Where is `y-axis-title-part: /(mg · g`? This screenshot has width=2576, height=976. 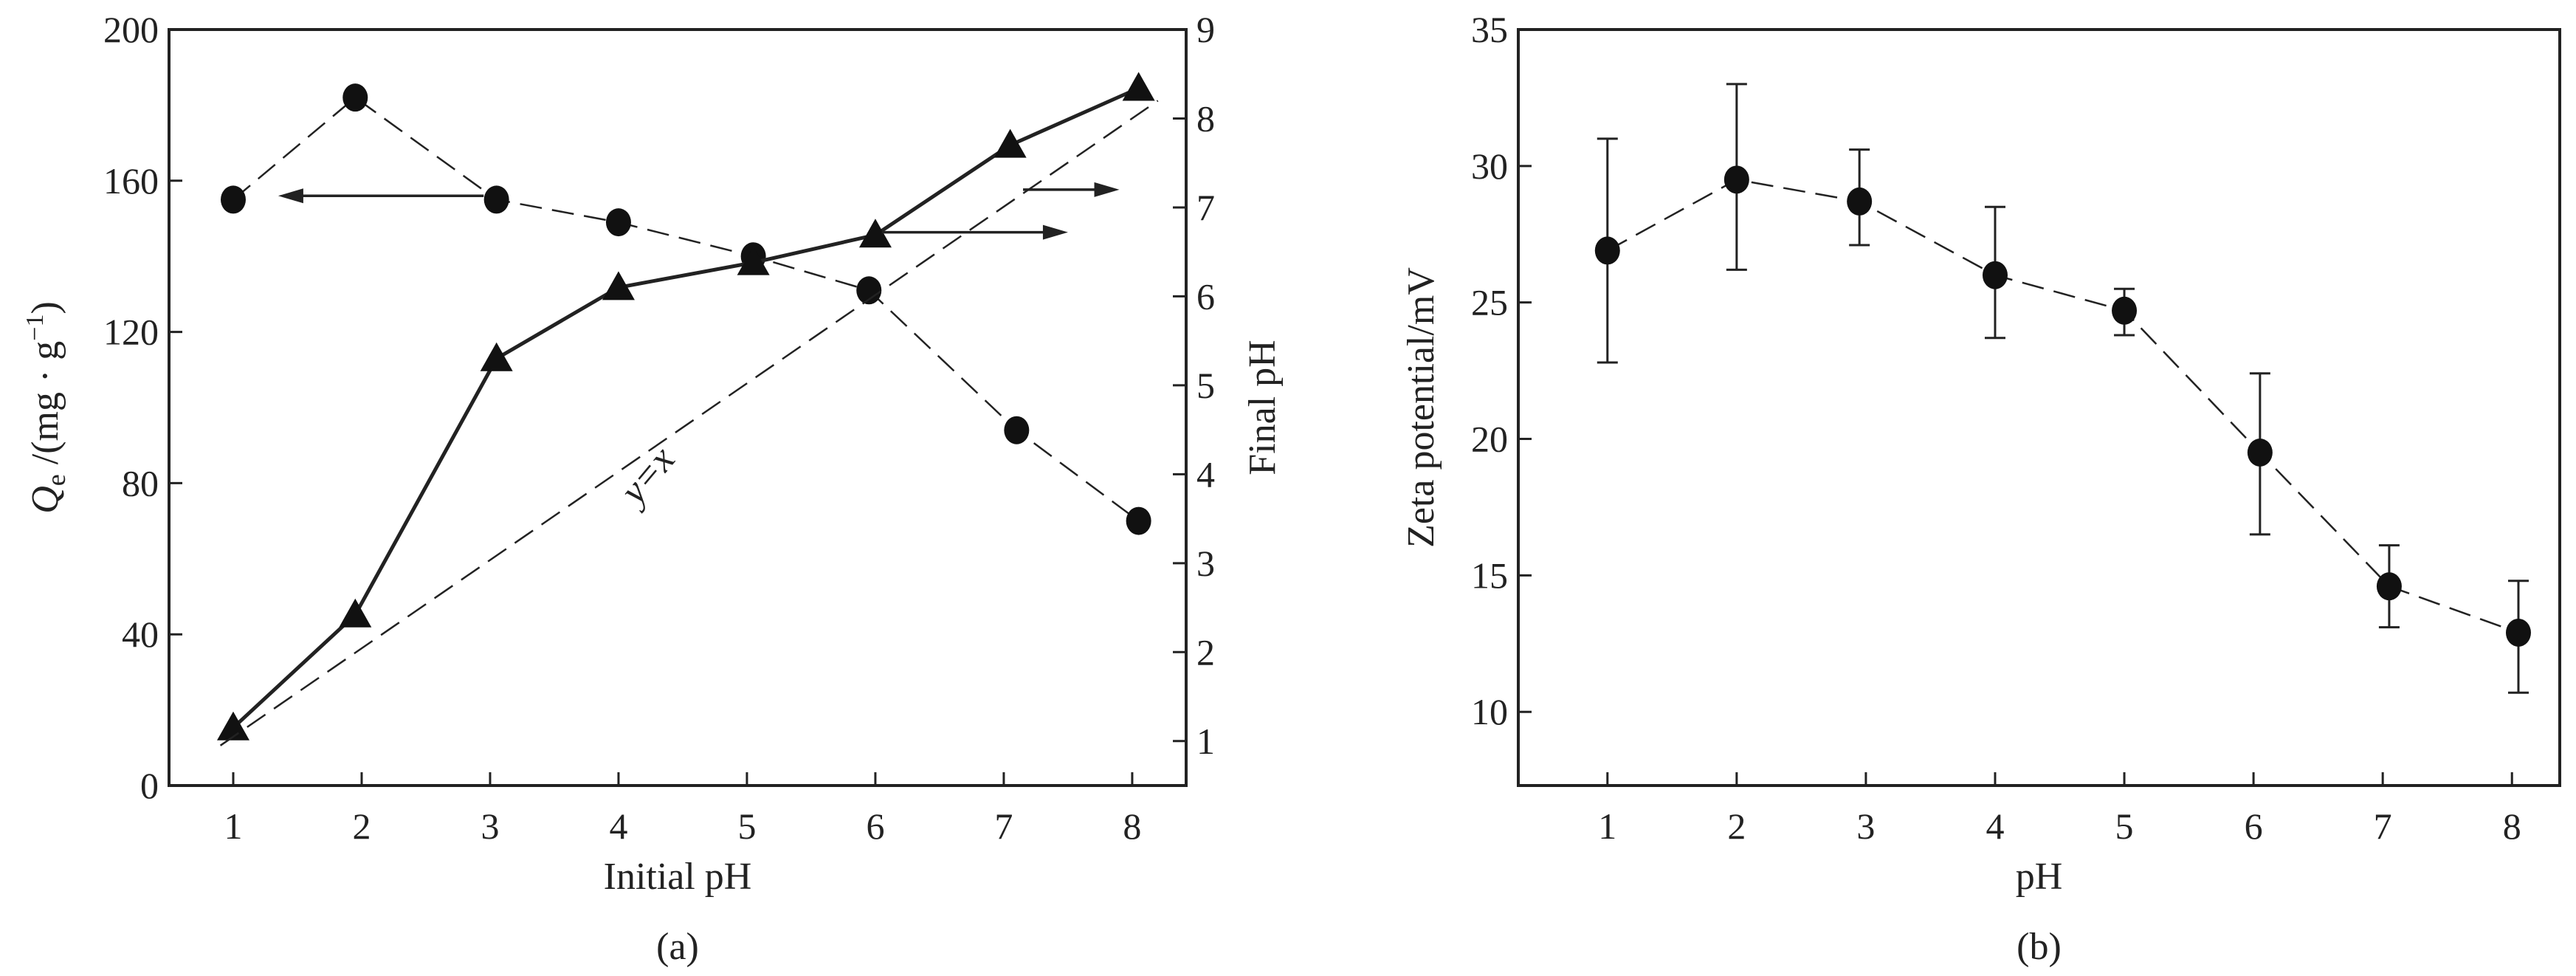
y-axis-title-part: /(mg · g is located at coordinates (45, 408).